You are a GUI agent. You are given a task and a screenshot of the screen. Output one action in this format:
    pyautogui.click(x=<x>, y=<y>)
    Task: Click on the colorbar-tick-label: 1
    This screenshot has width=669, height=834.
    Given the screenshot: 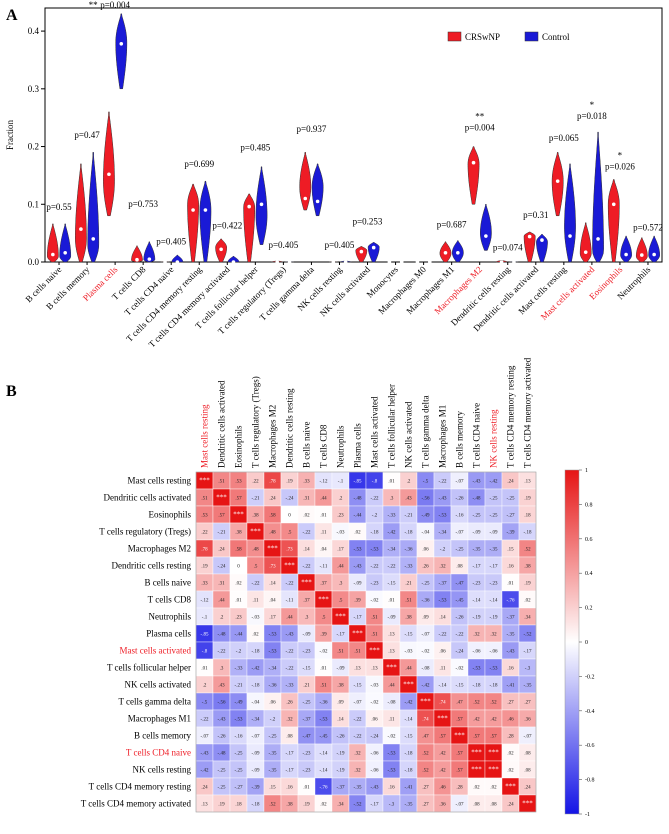 What is the action you would take?
    pyautogui.click(x=586, y=471)
    